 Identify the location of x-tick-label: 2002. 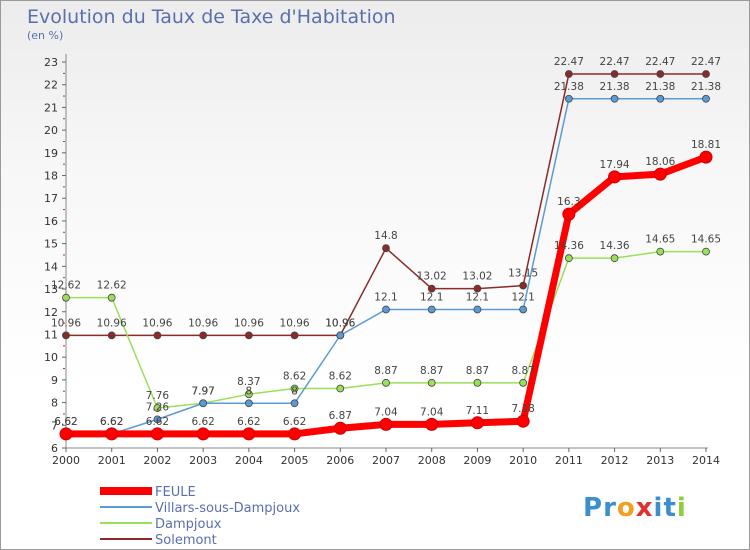
(157, 460).